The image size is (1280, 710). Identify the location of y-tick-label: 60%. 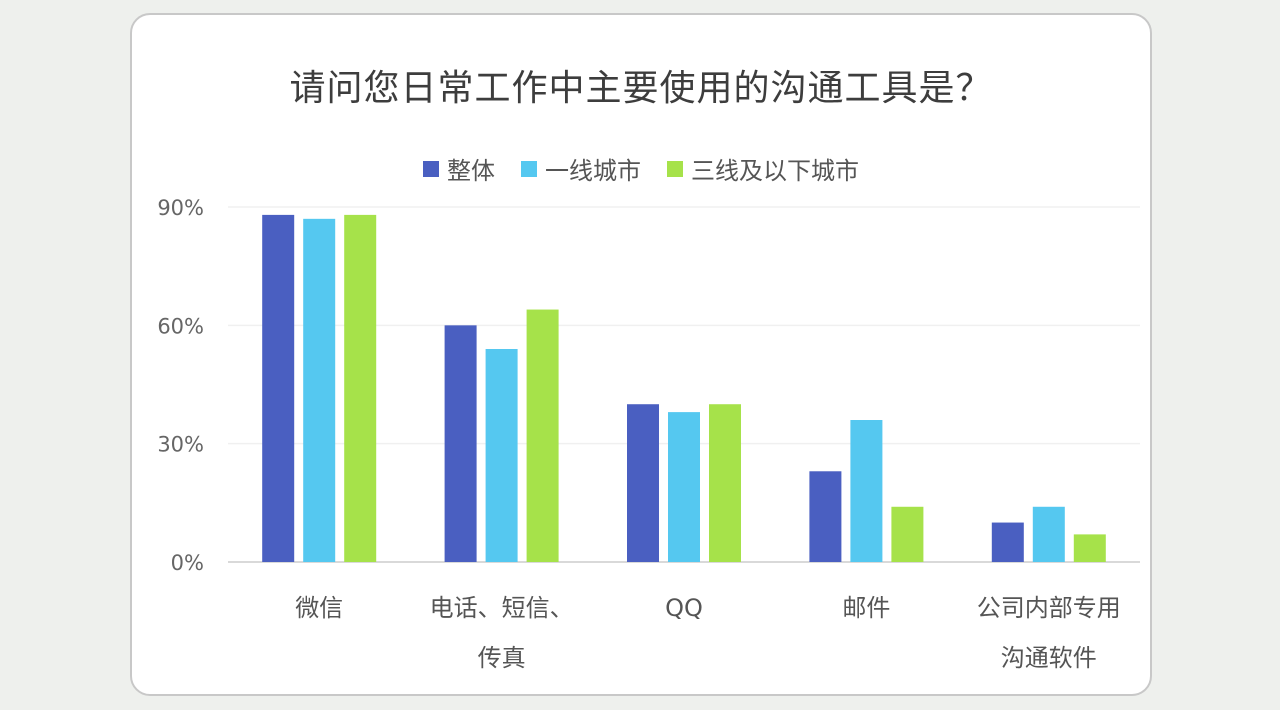
(180, 326).